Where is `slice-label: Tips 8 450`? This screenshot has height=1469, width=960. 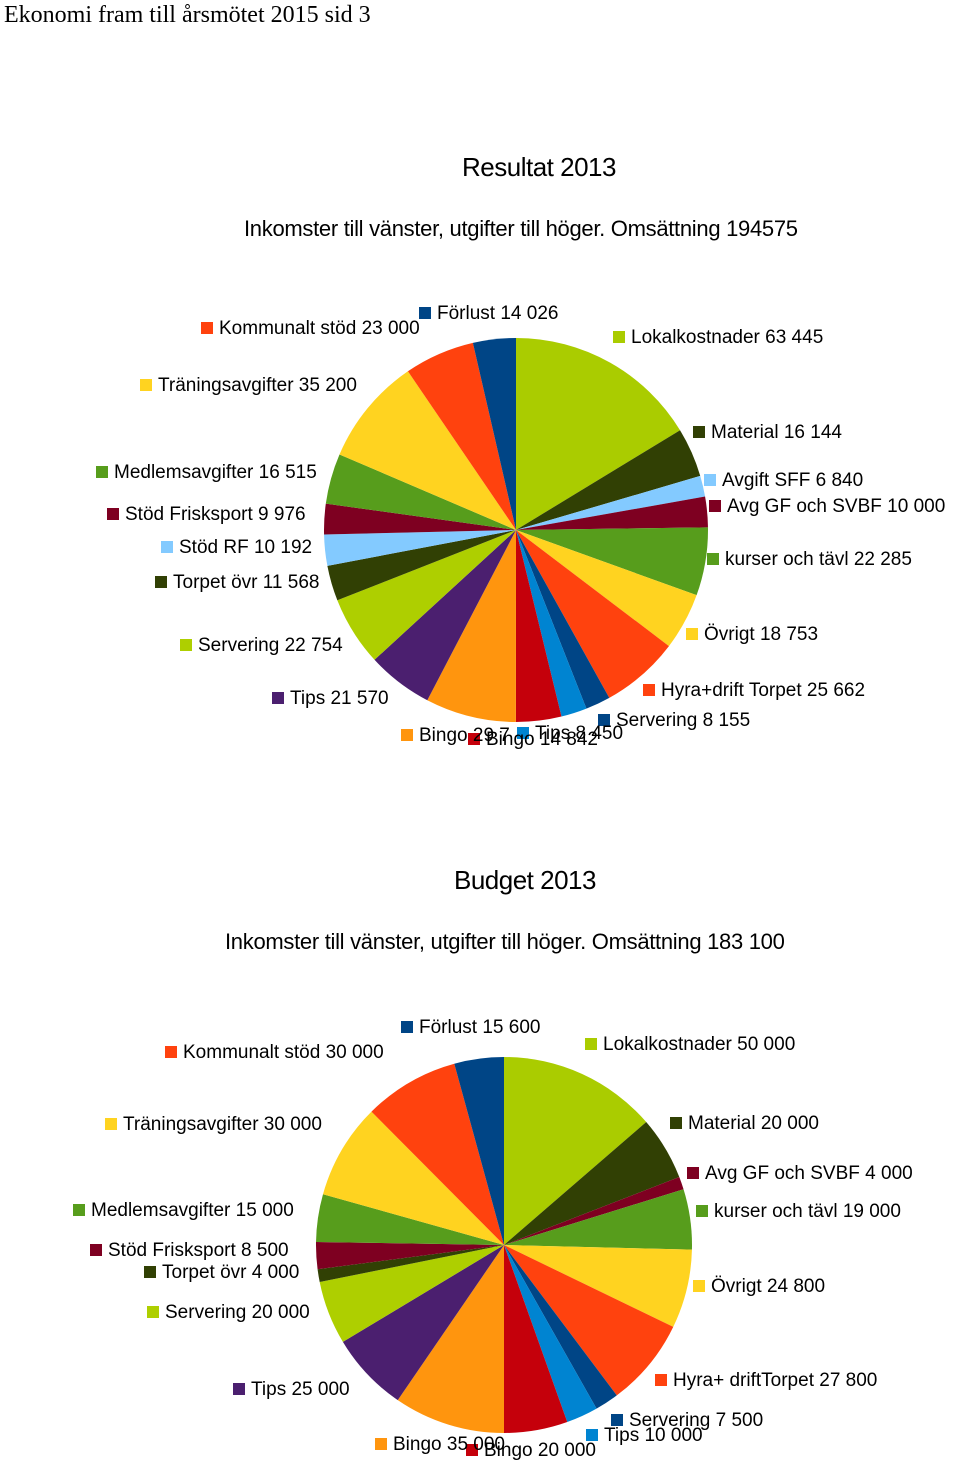
slice-label: Tips 8 450 is located at coordinates (579, 733).